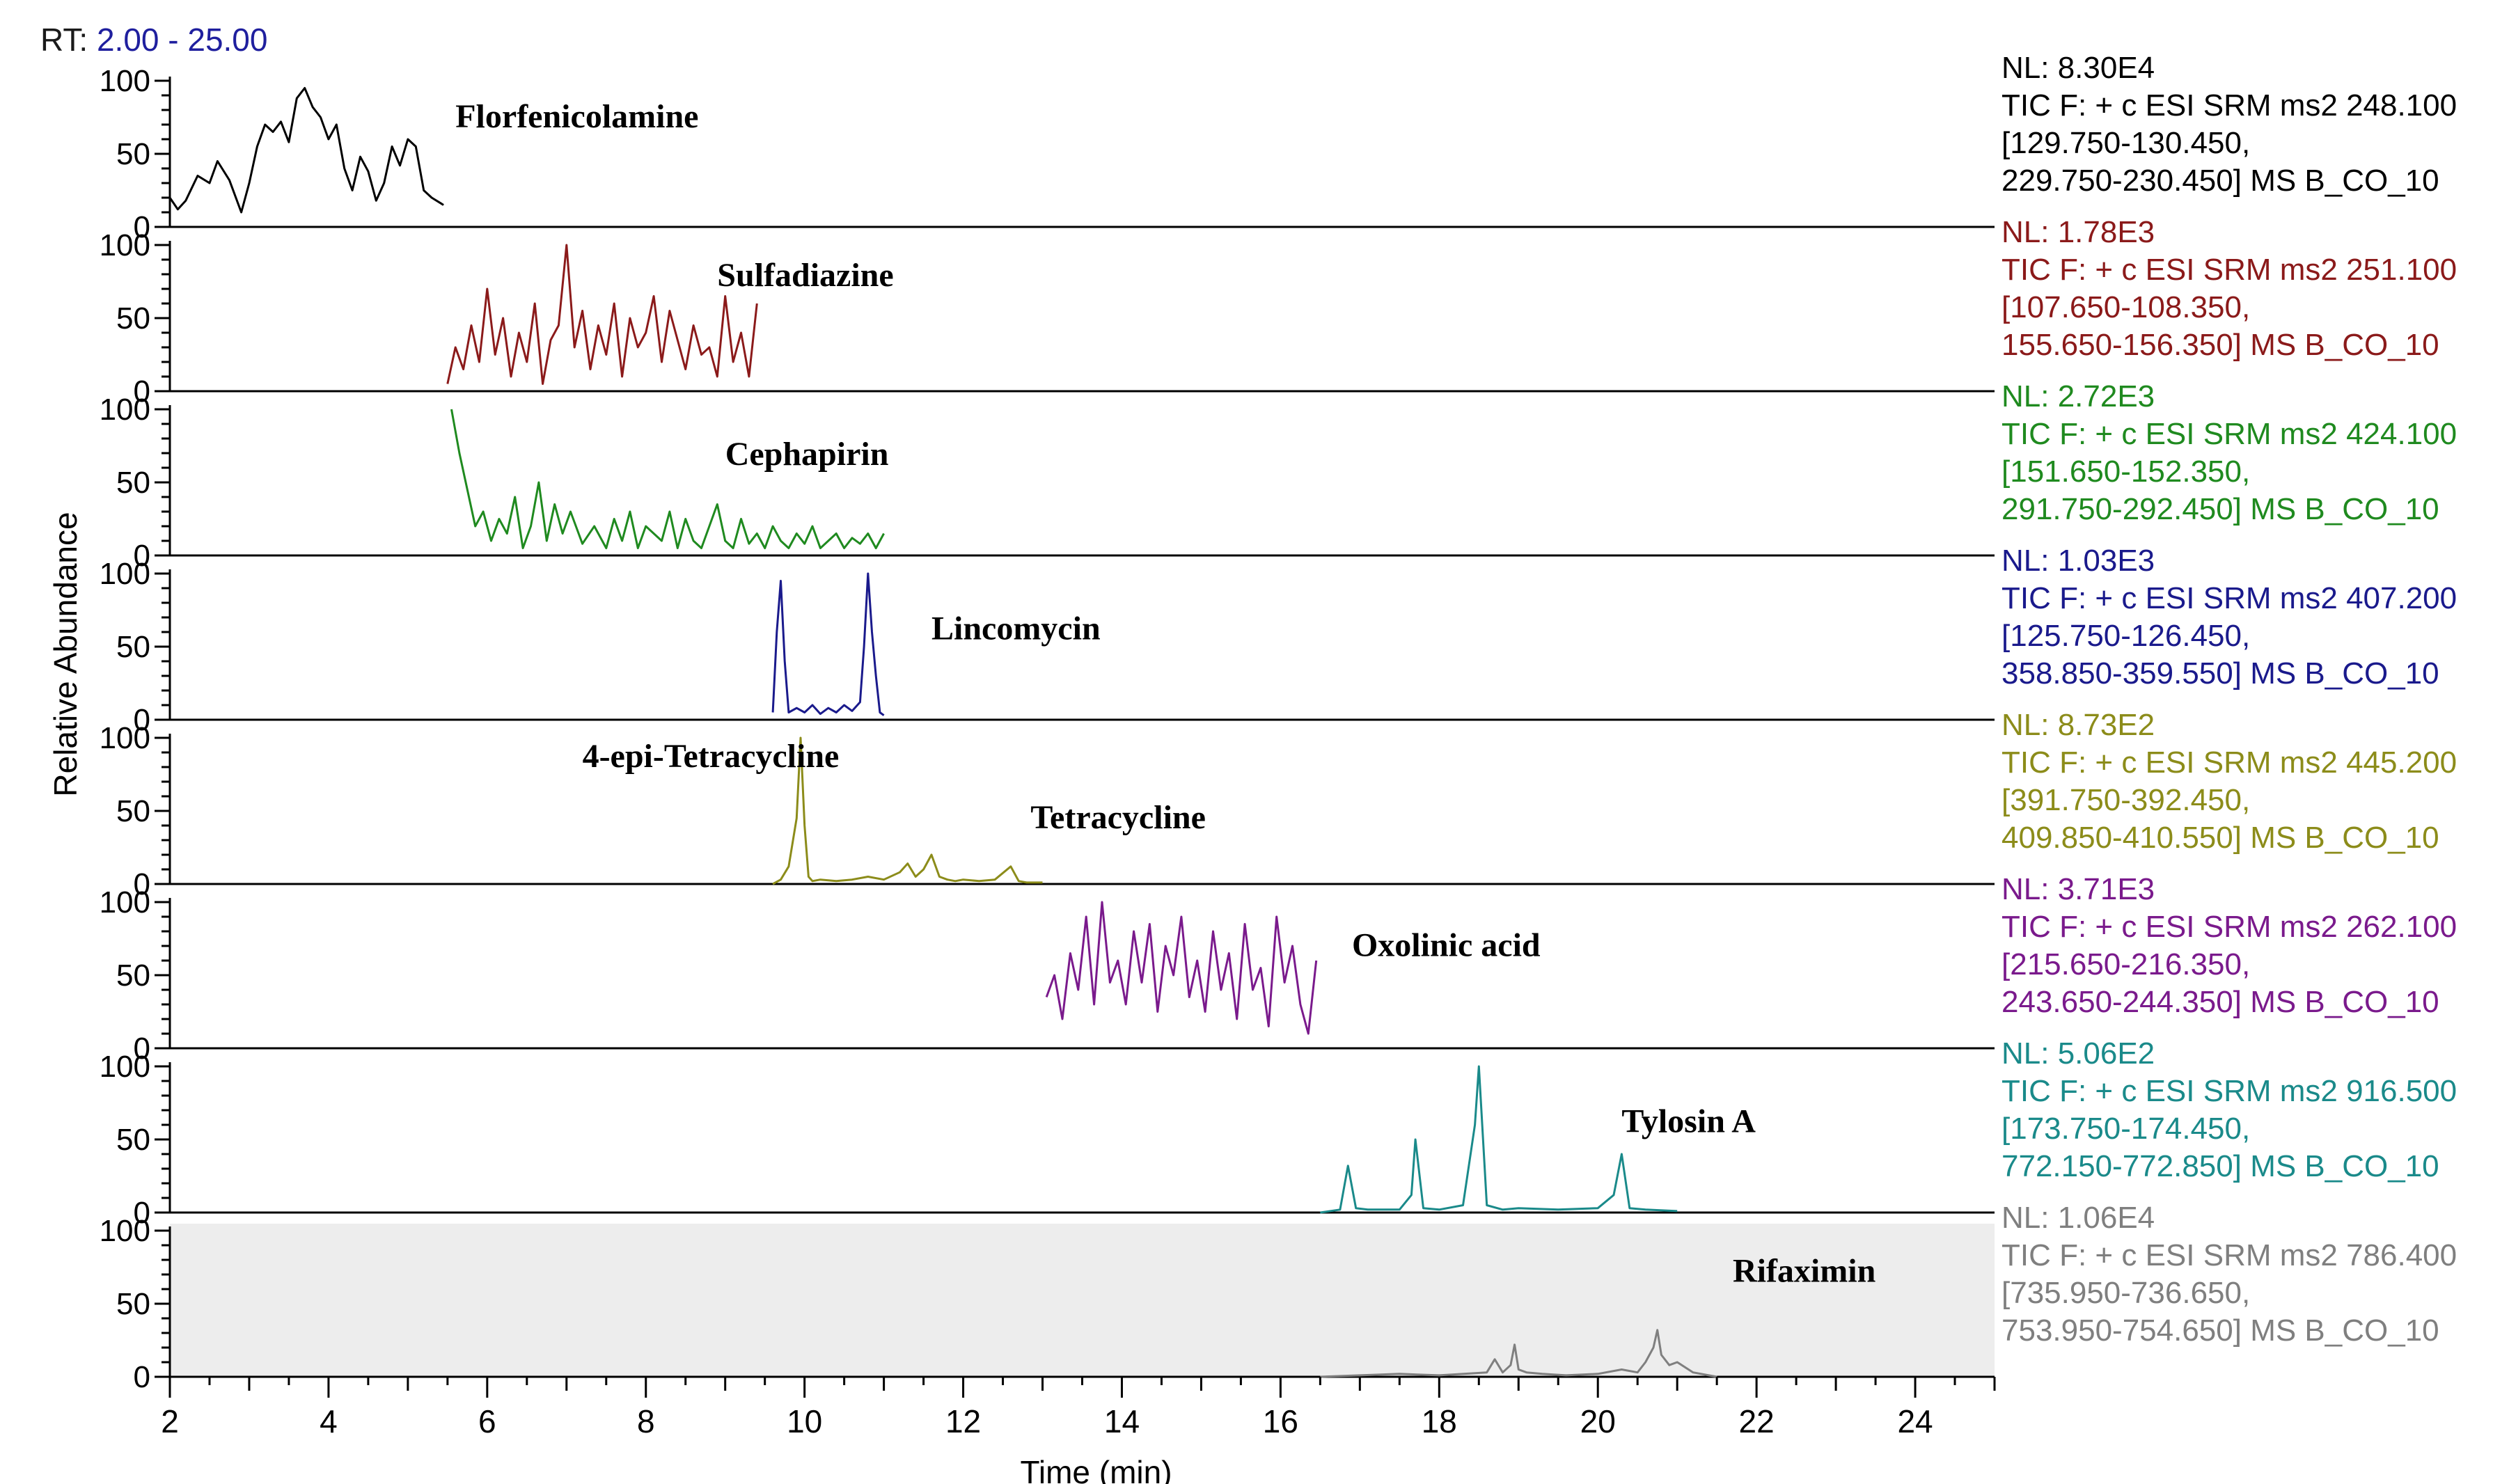  What do you see at coordinates (133, 318) in the screenshot?
I see `y-tick-label-sulfadiazine: 50` at bounding box center [133, 318].